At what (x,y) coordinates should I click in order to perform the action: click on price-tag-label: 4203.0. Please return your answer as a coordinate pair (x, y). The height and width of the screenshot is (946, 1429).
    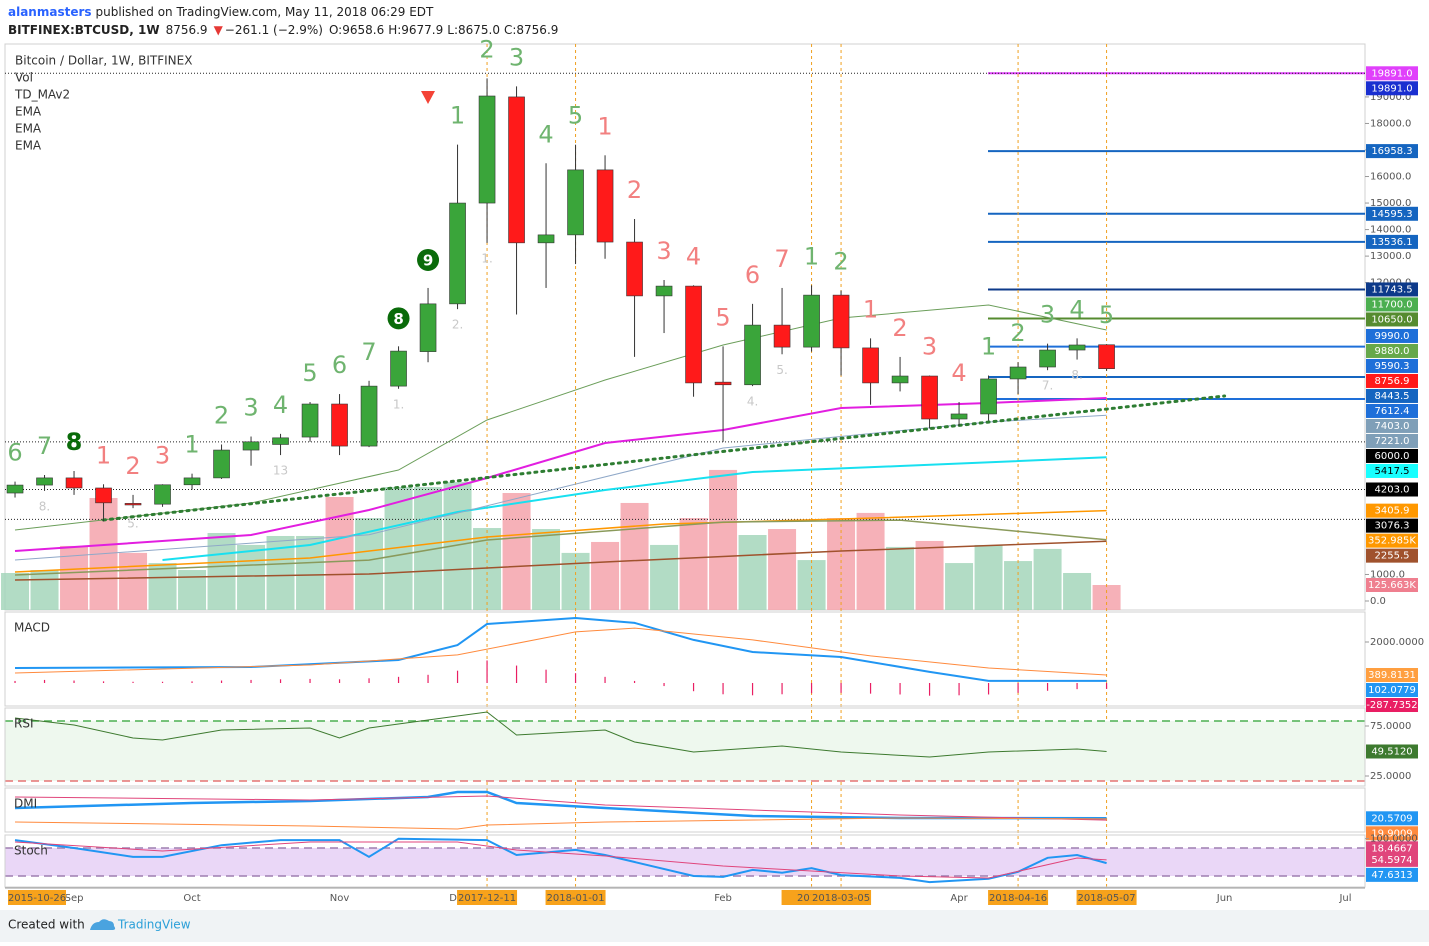
    Looking at the image, I should click on (1392, 489).